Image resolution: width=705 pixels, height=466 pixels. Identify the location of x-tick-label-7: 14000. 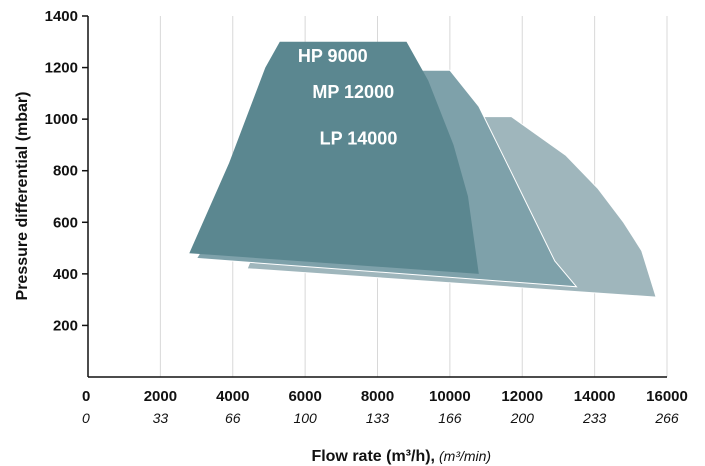
(595, 396).